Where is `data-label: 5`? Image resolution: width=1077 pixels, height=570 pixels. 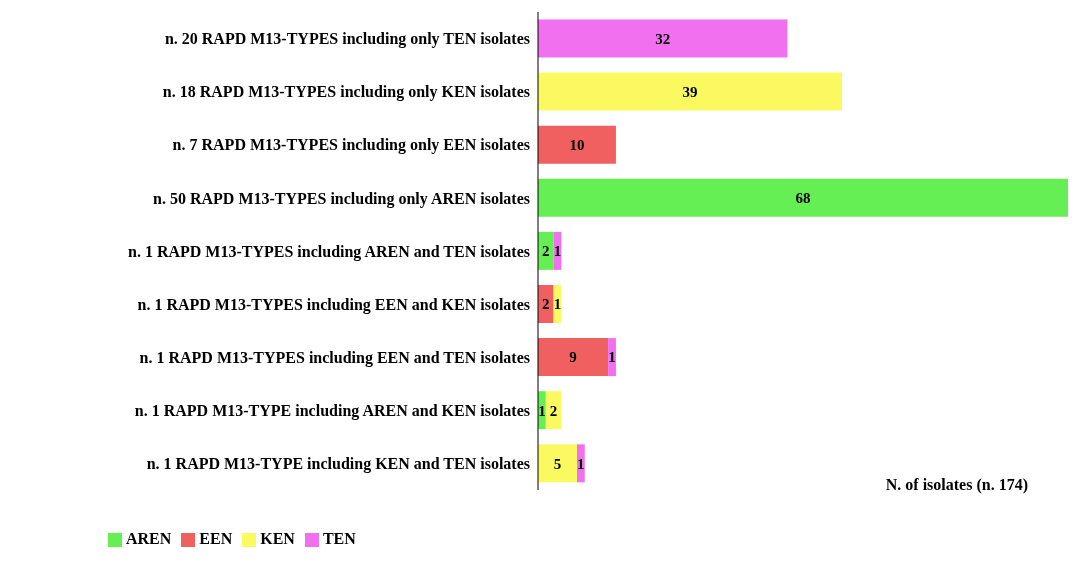 data-label: 5 is located at coordinates (557, 463).